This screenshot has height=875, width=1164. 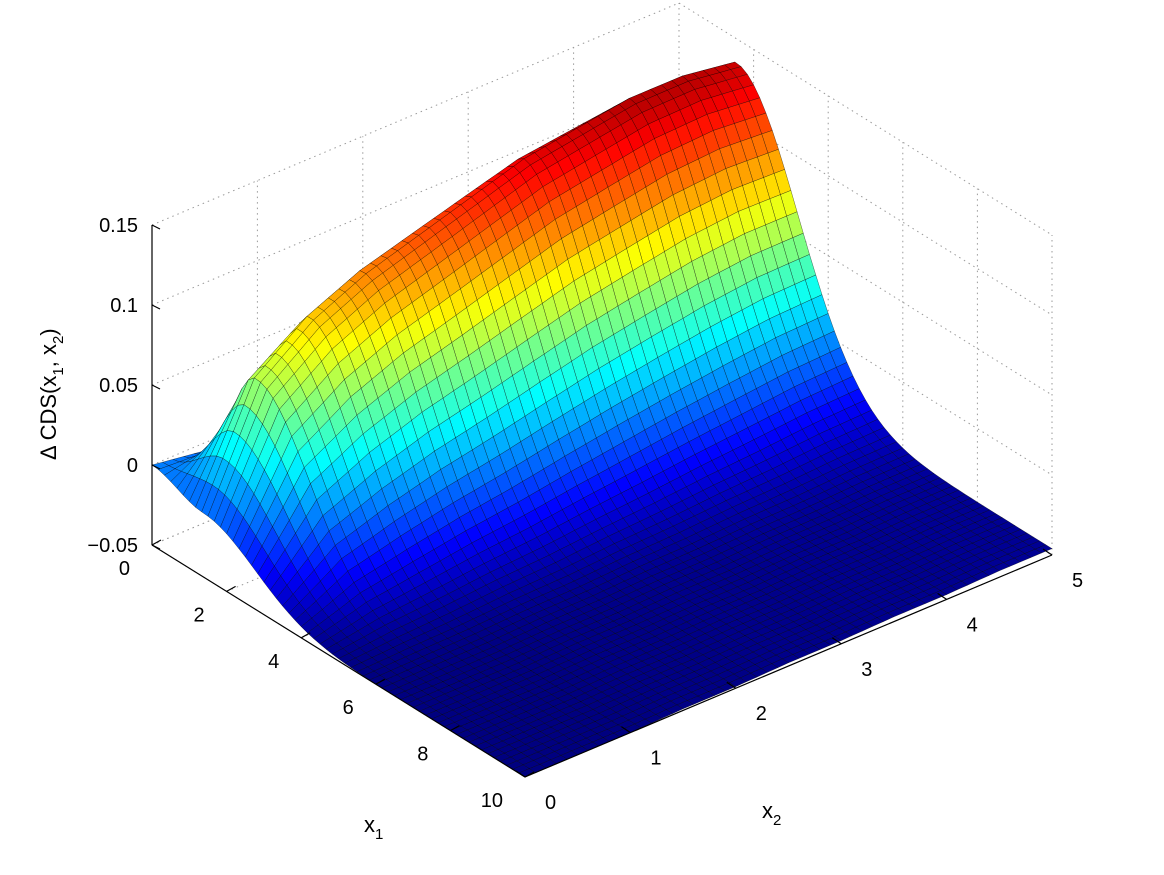 What do you see at coordinates (338, 661) in the screenshot?
I see `x1-axis-line` at bounding box center [338, 661].